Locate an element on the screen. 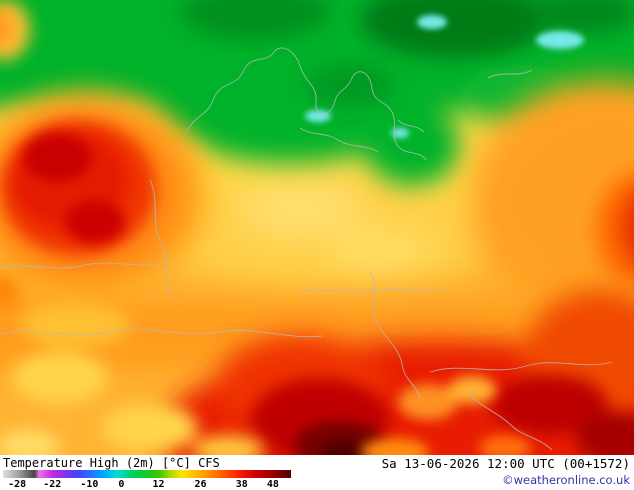 The image size is (634, 490). west-red-cores is located at coordinates (74, 189).